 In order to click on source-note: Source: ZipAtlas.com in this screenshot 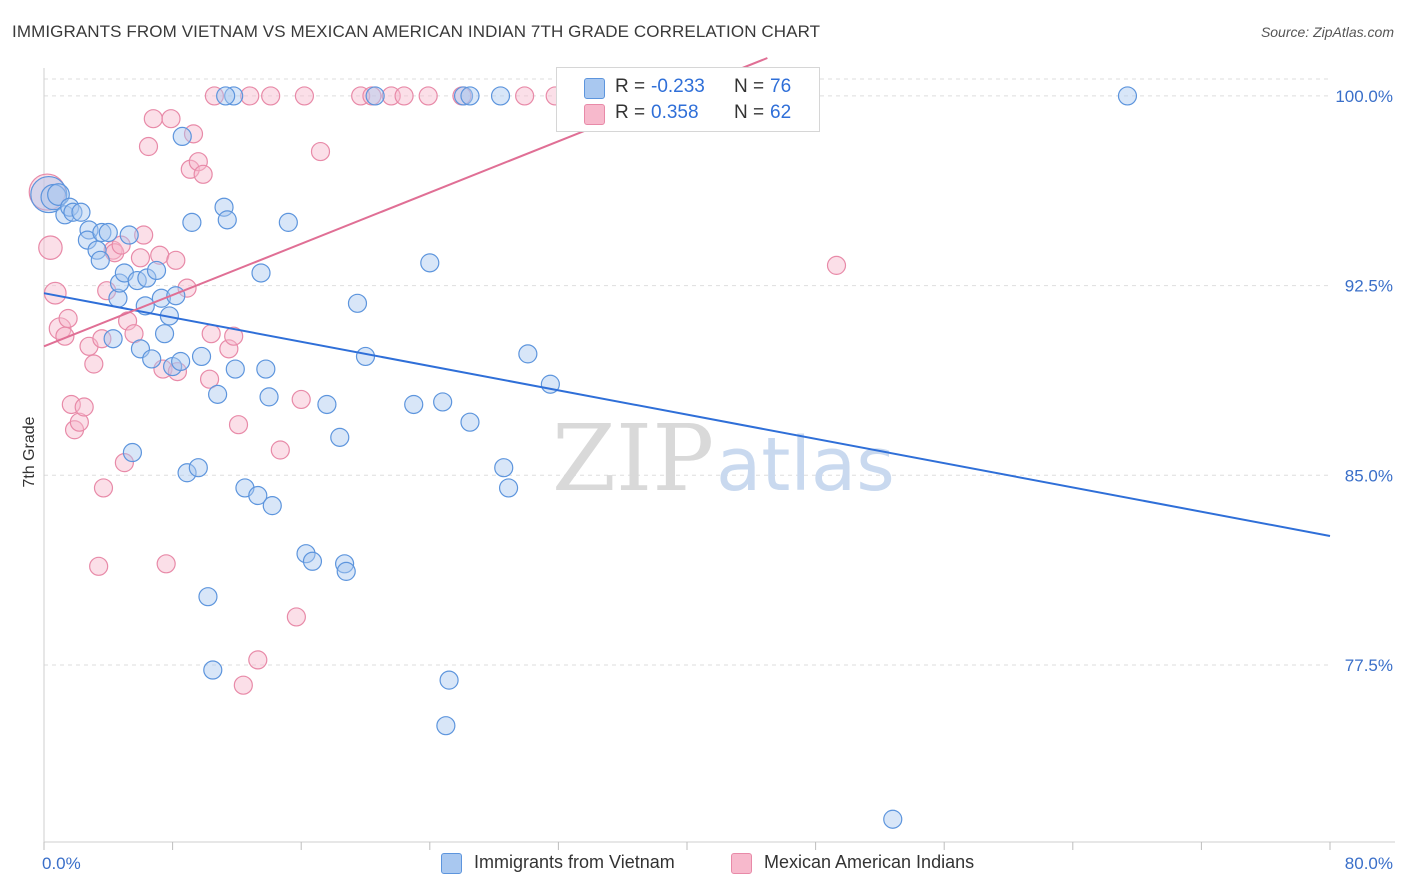, I will do `click(1327, 32)`.